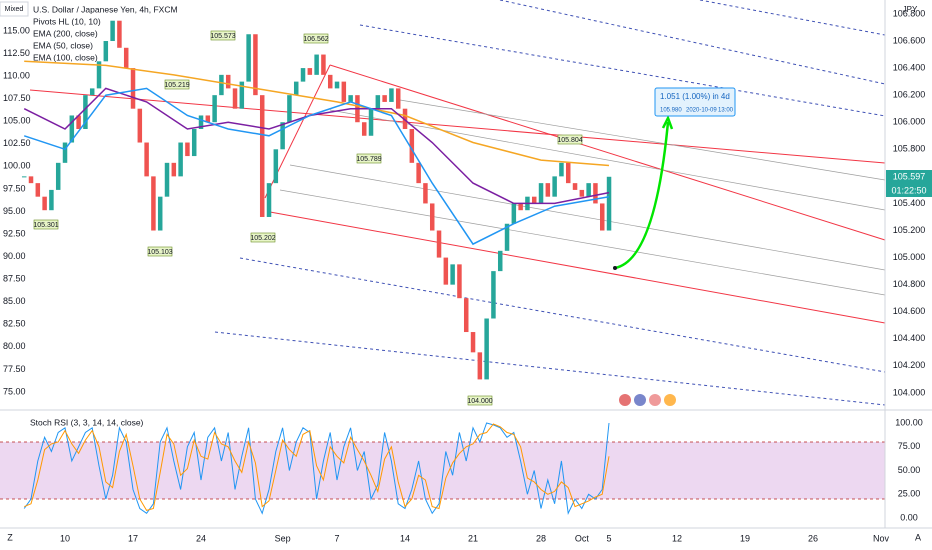  I want to click on x-tick-label: 28, so click(541, 538).